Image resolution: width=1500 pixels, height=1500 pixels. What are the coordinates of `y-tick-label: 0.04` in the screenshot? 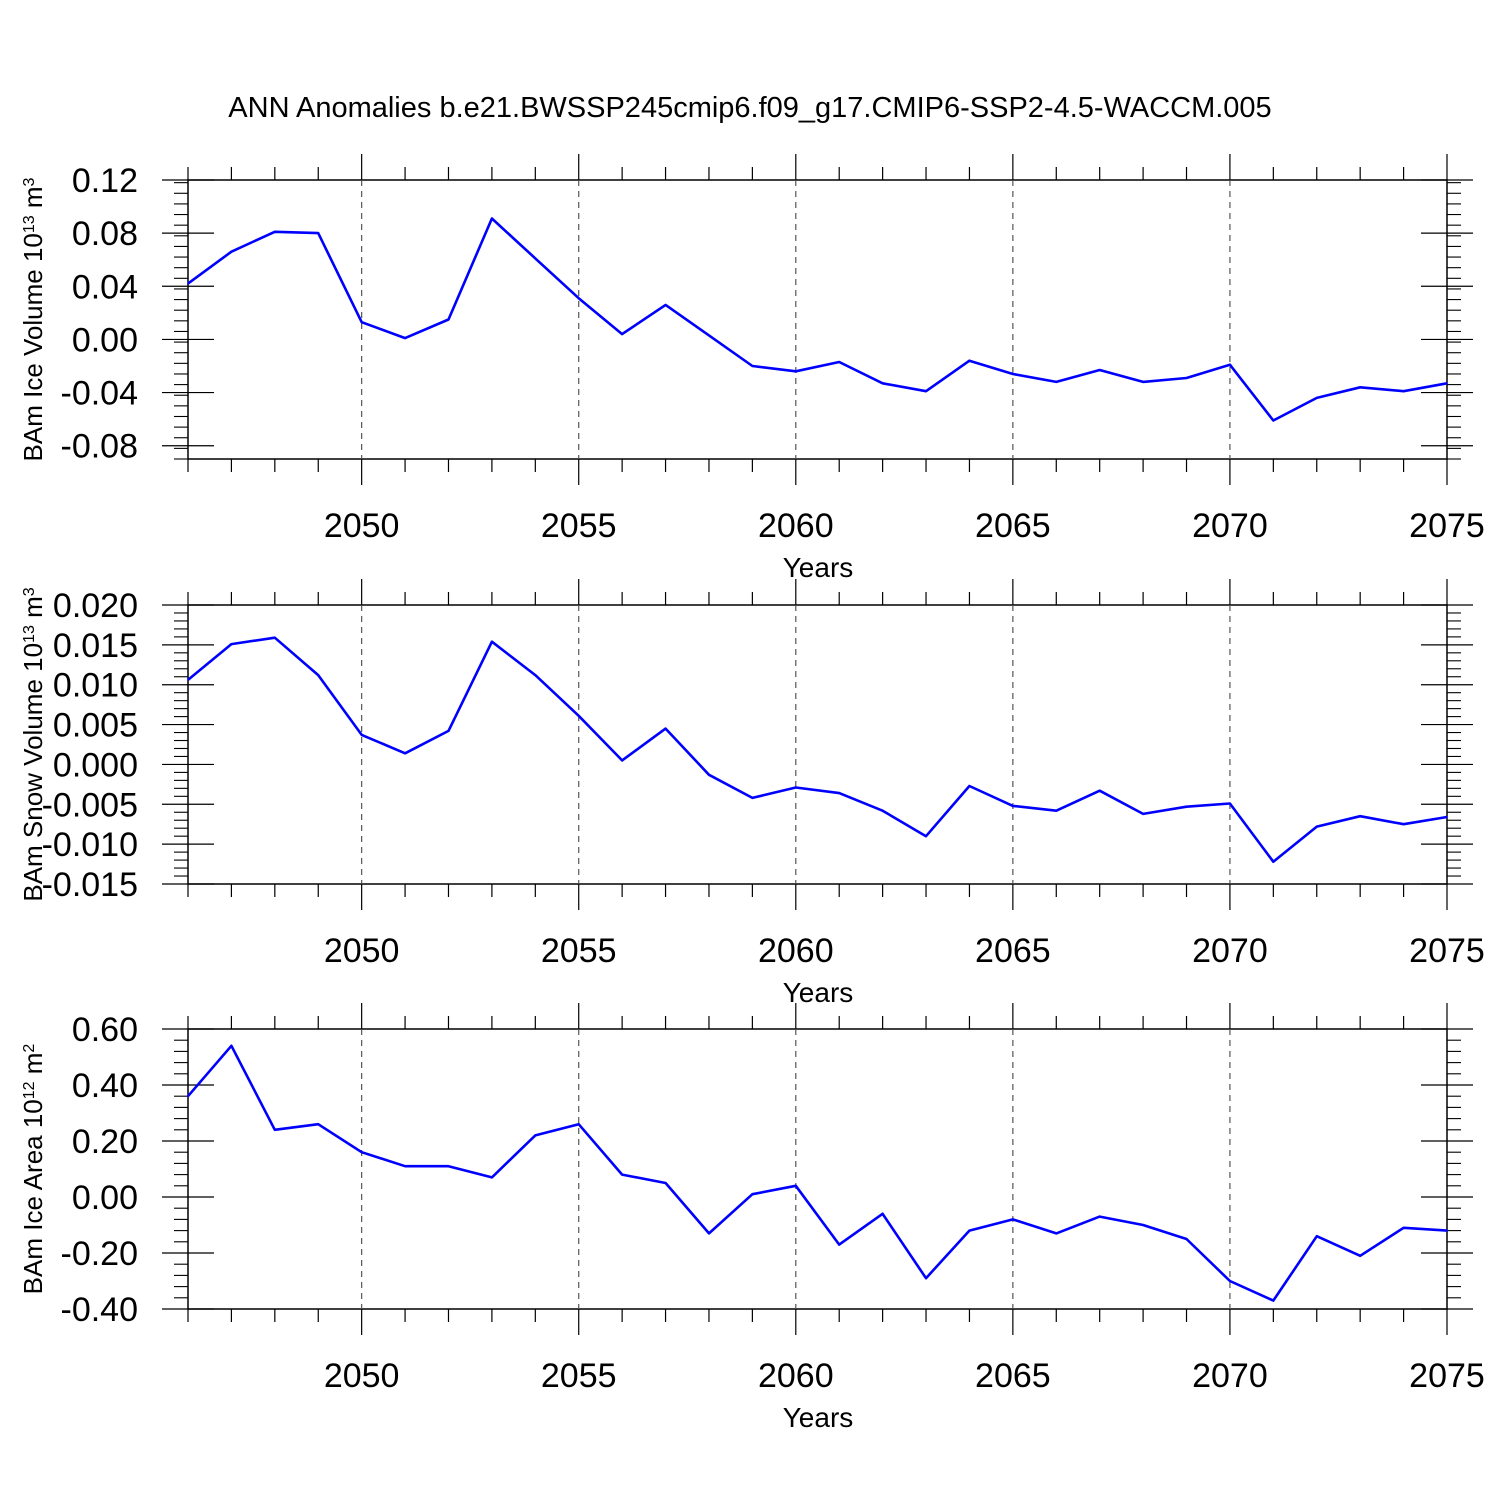 It's located at (105, 287).